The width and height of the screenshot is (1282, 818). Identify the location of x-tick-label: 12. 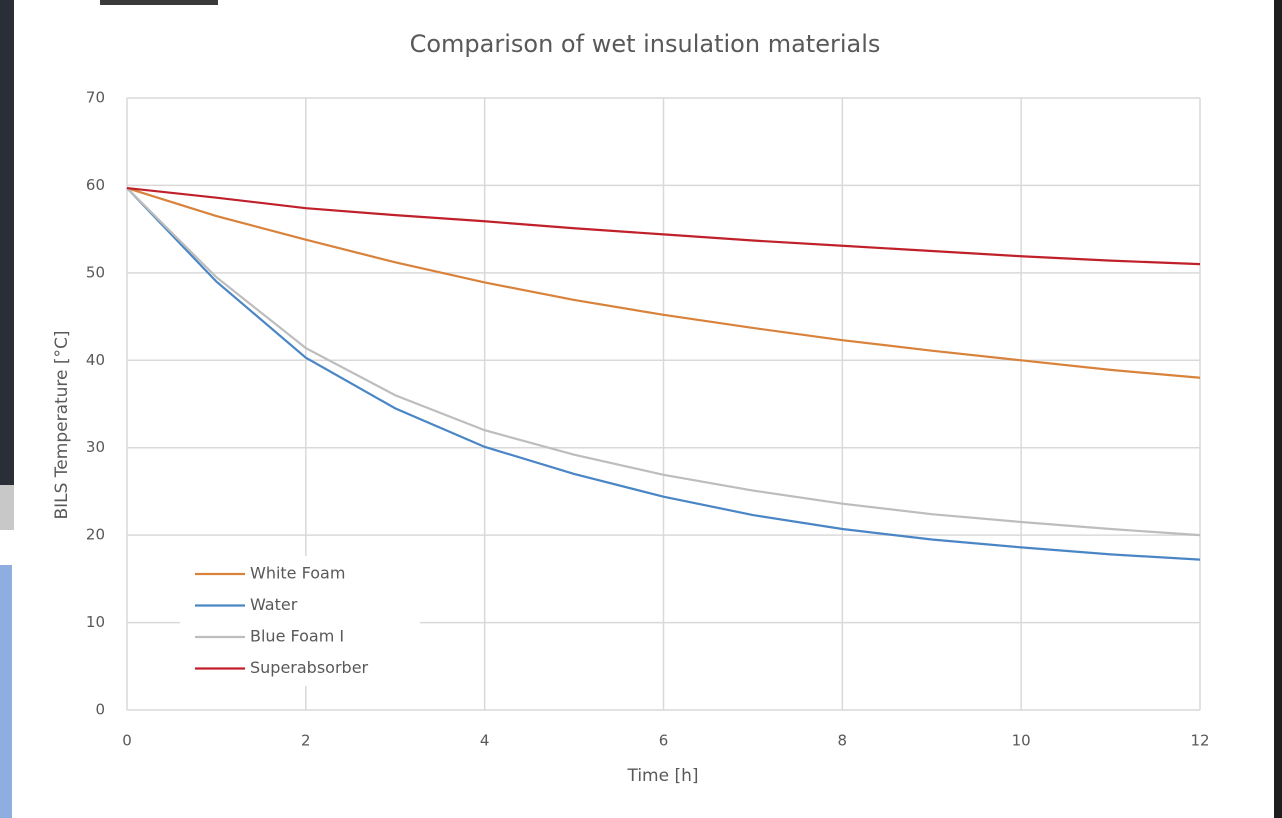
(1199, 741).